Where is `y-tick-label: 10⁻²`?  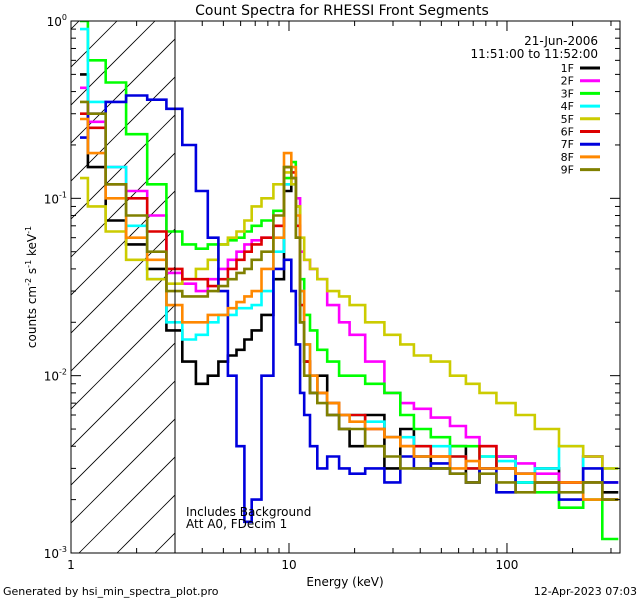 y-tick-label: 10⁻² is located at coordinates (55, 376).